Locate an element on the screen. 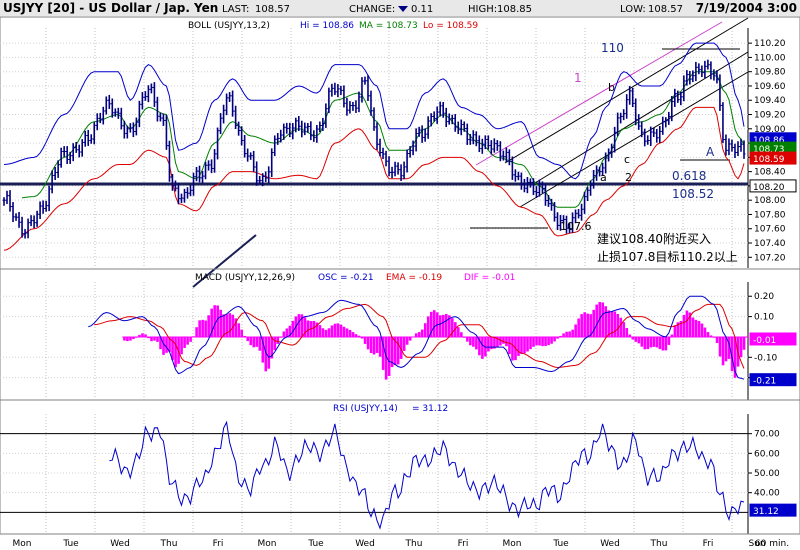 This screenshot has width=800, height=550. y-tick-label: 40.00 is located at coordinates (767, 494).